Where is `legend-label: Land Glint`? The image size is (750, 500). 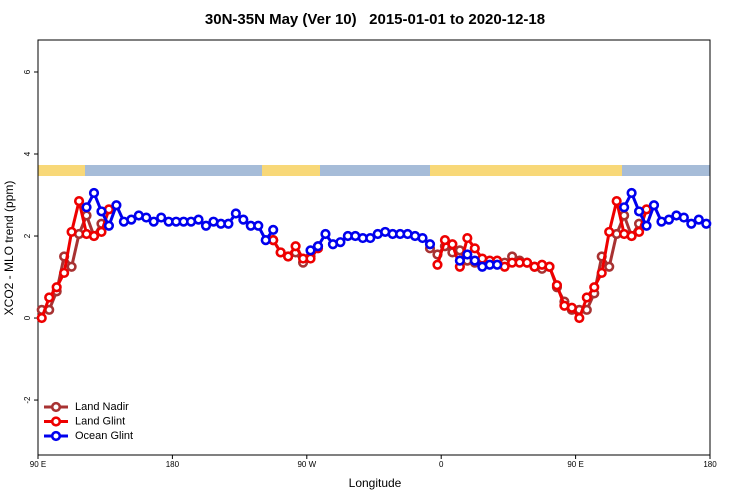
legend-label: Land Glint is located at coordinates (100, 421).